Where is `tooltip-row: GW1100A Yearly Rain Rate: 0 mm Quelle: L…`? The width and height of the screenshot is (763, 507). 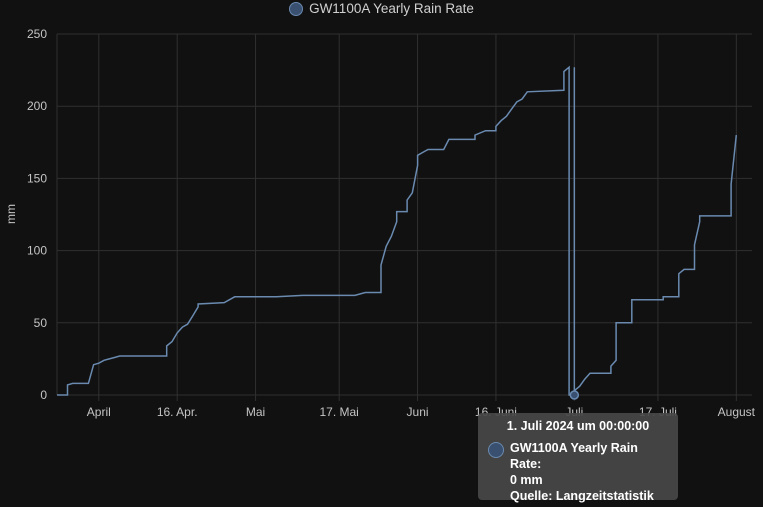 tooltip-row: GW1100A Yearly Rain Rate: 0 mm Quelle: L… is located at coordinates (578, 472).